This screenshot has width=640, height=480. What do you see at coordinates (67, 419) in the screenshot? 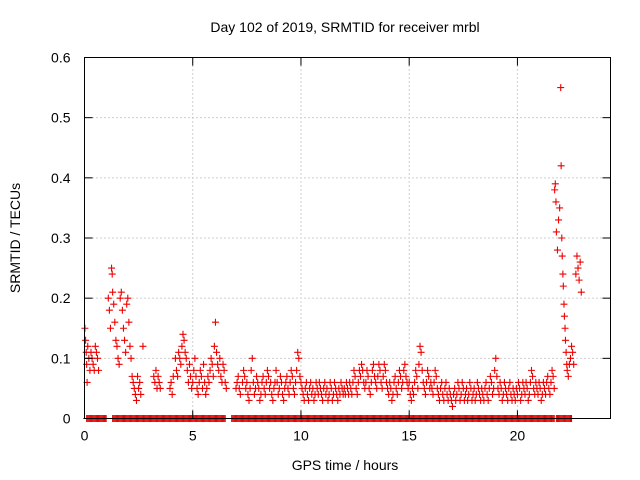
I see `y-tick-label: 0` at bounding box center [67, 419].